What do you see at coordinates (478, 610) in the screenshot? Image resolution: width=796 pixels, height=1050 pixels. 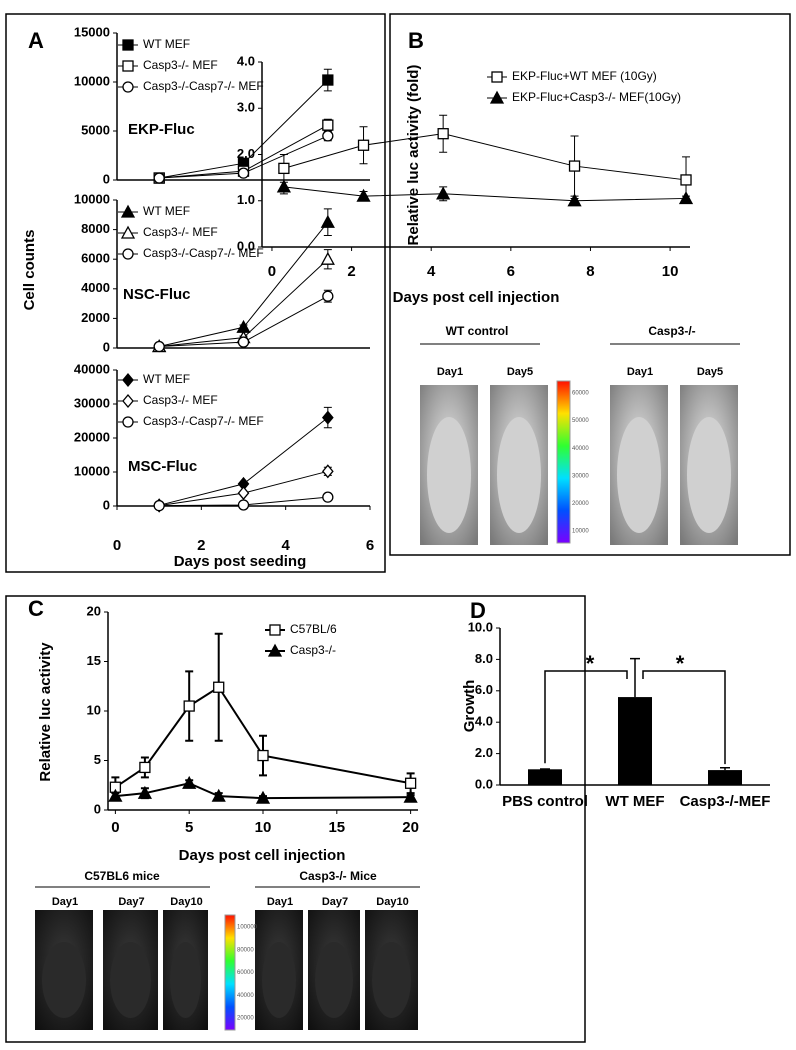 I see `panel-label: D` at bounding box center [478, 610].